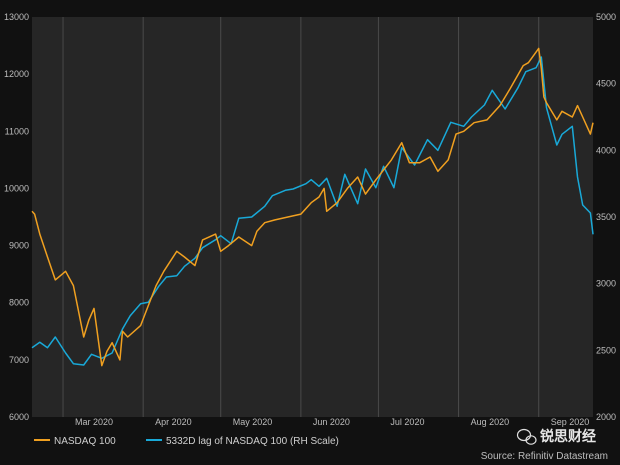  I want to click on left-tick-label: 12000, so click(16, 74).